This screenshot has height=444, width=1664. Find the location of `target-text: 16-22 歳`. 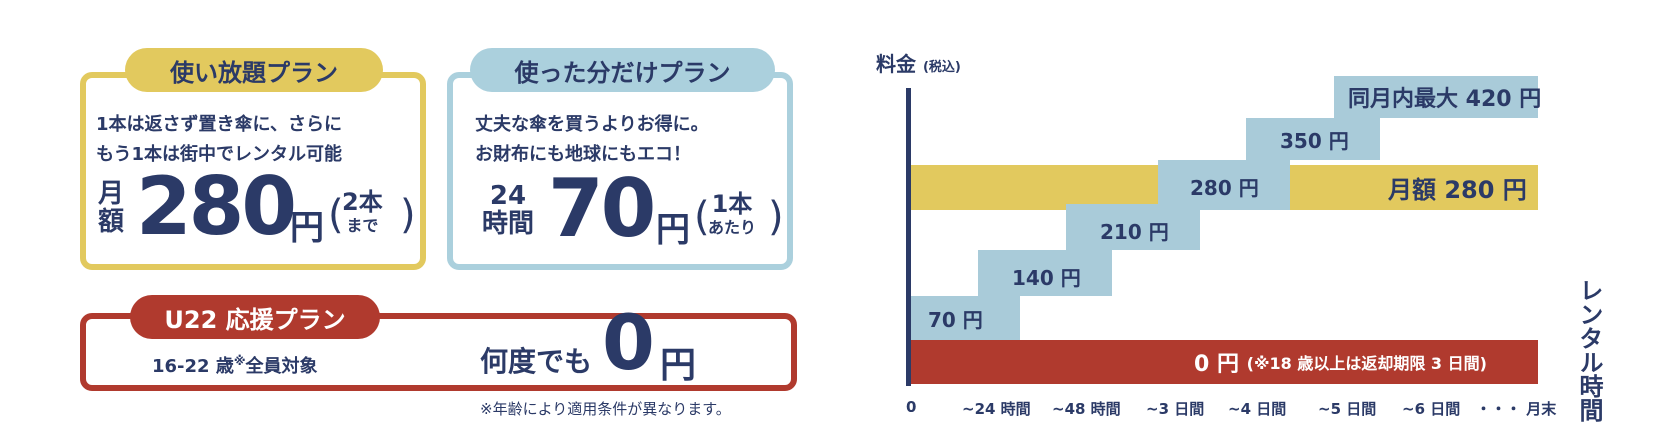

target-text: 16-22 歳 is located at coordinates (193, 366).